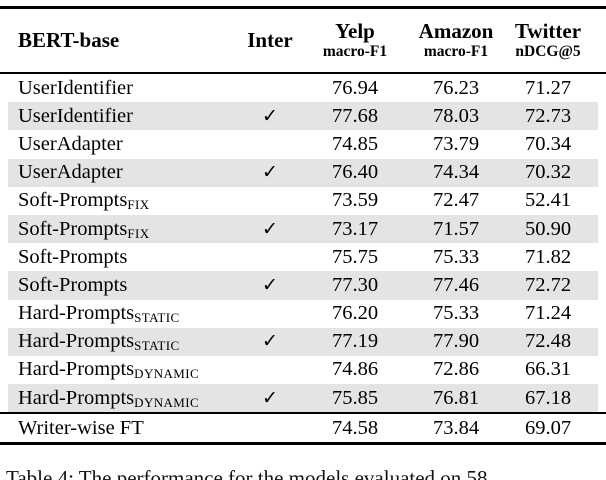 The width and height of the screenshot is (606, 480). I want to click on amazon-value: 71.57, so click(456, 228).